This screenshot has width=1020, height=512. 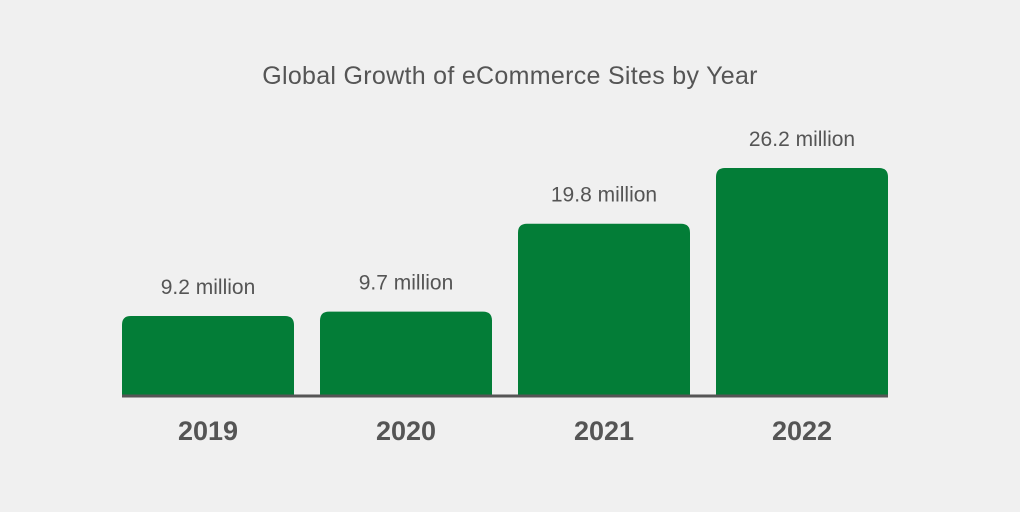 I want to click on bar-2020, so click(x=406, y=353).